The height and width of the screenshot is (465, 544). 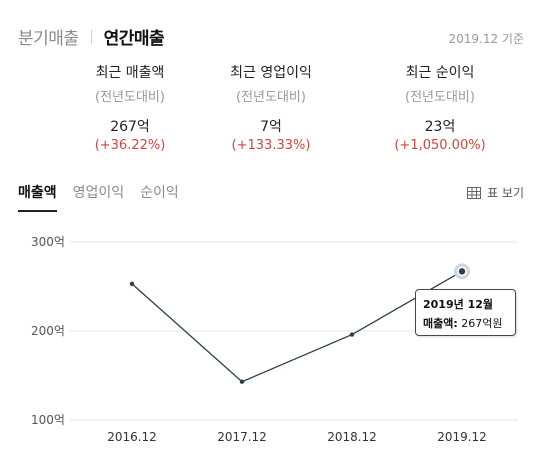 I want to click on tab-operating-profit: 영업이익, so click(x=98, y=193).